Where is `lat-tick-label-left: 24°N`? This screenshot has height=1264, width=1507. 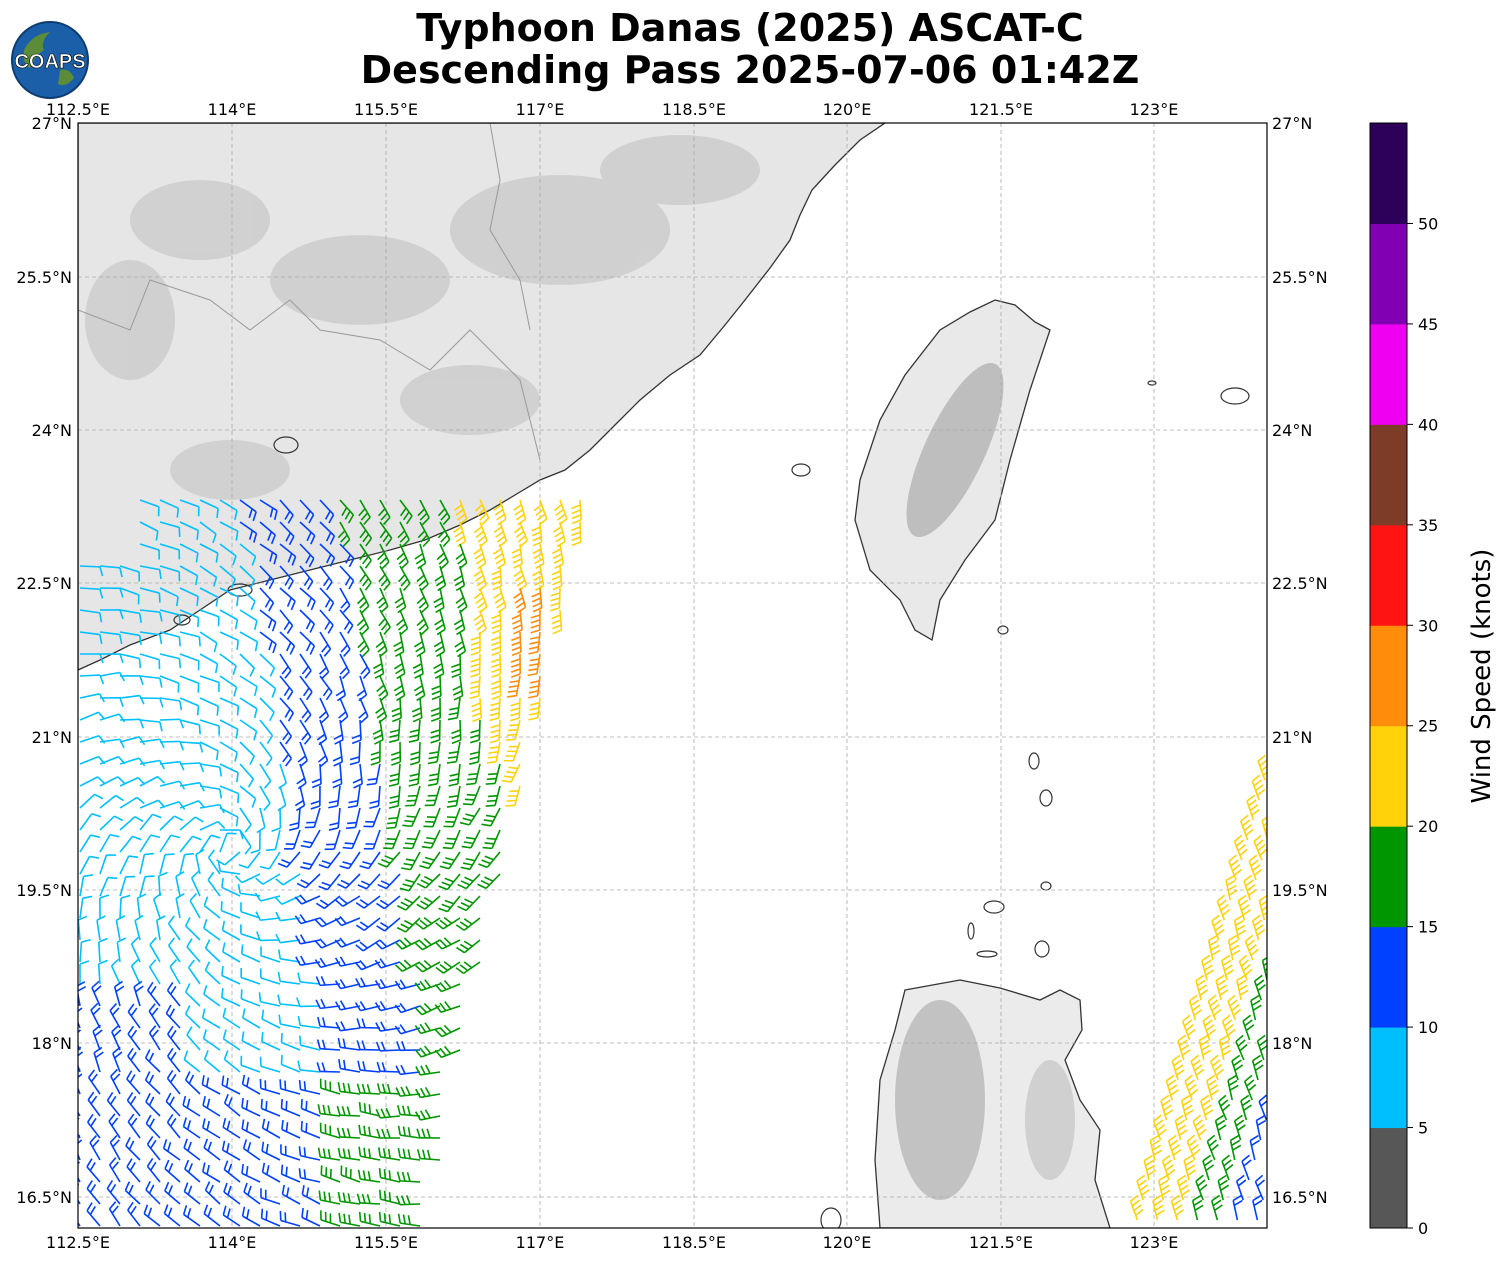
lat-tick-label-left: 24°N is located at coordinates (52, 430).